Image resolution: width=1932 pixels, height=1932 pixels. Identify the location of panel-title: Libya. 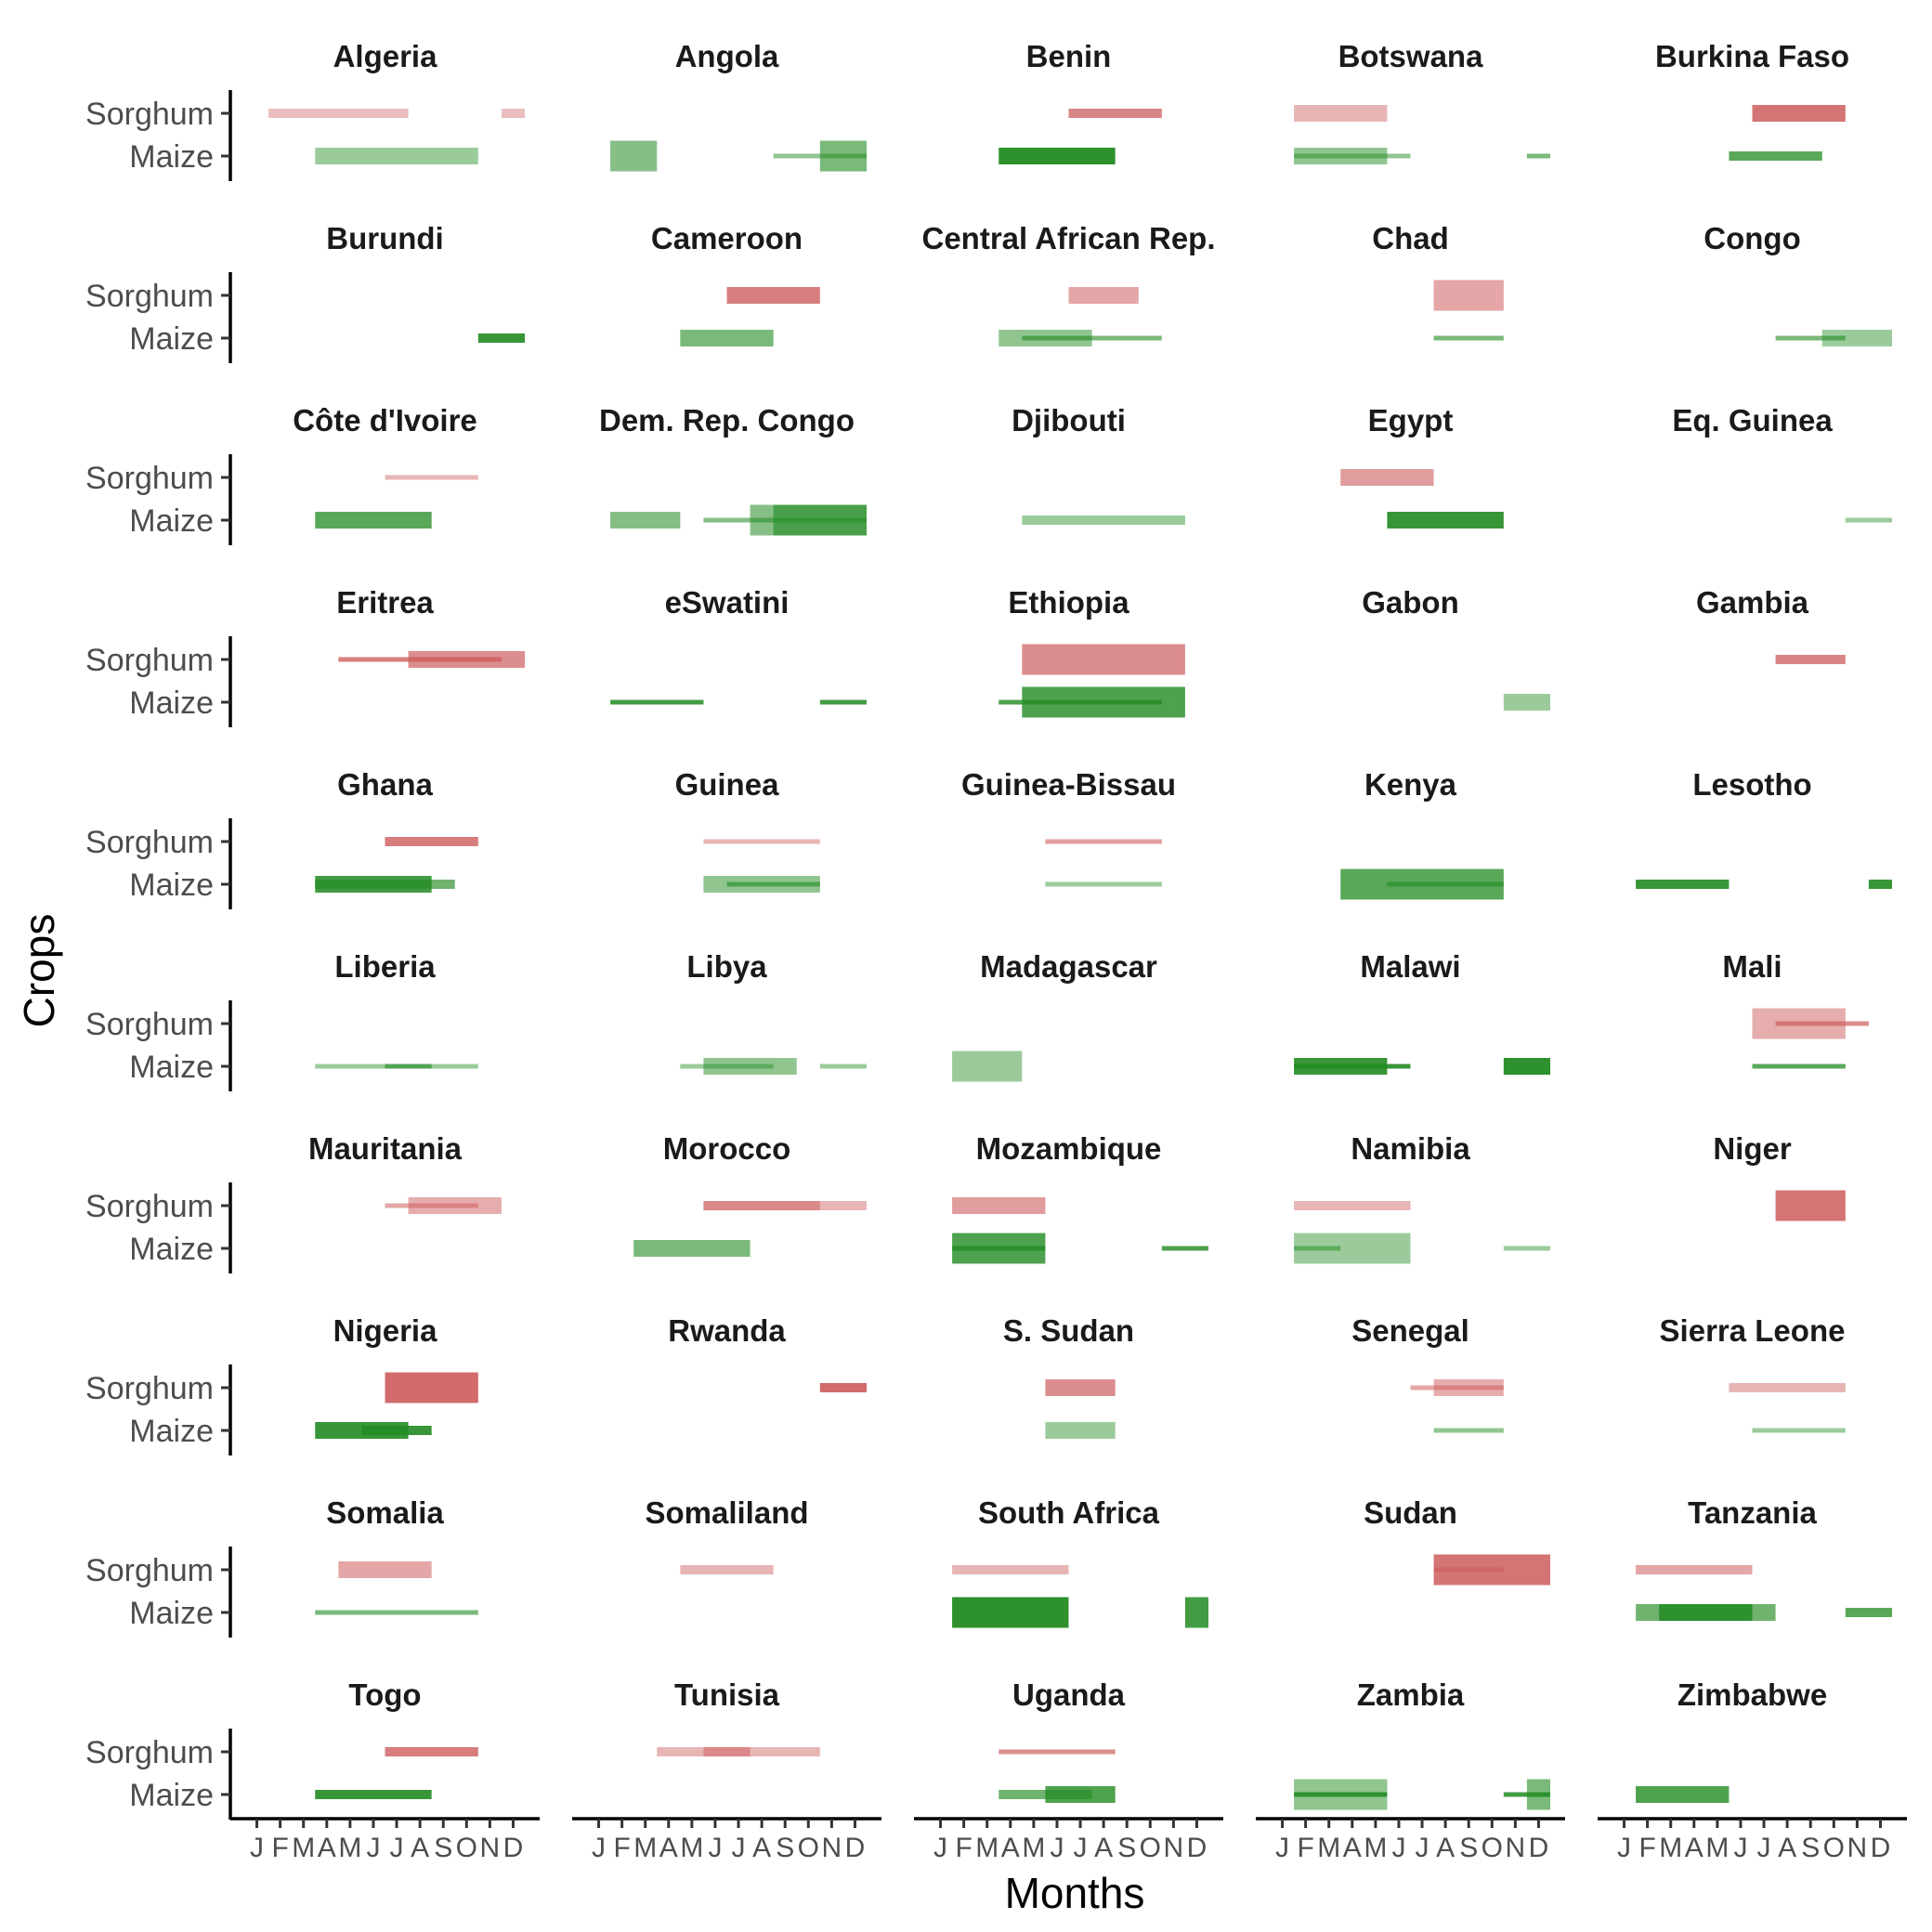
(726, 966).